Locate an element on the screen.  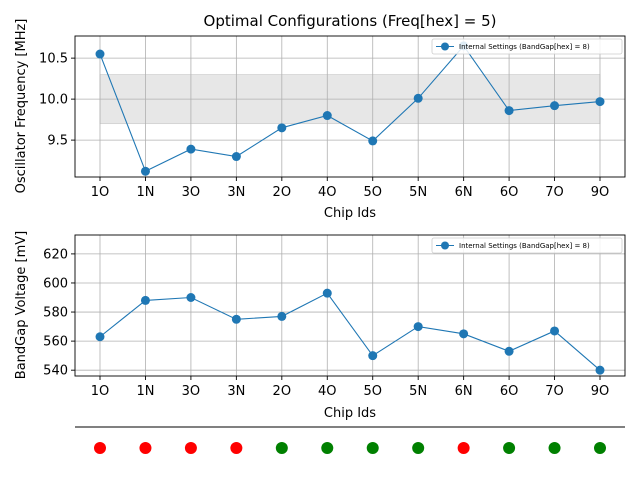
bottom-chart-legend-label: Internal Settings (BandGap[hex] = 8) is located at coordinates (524, 246).